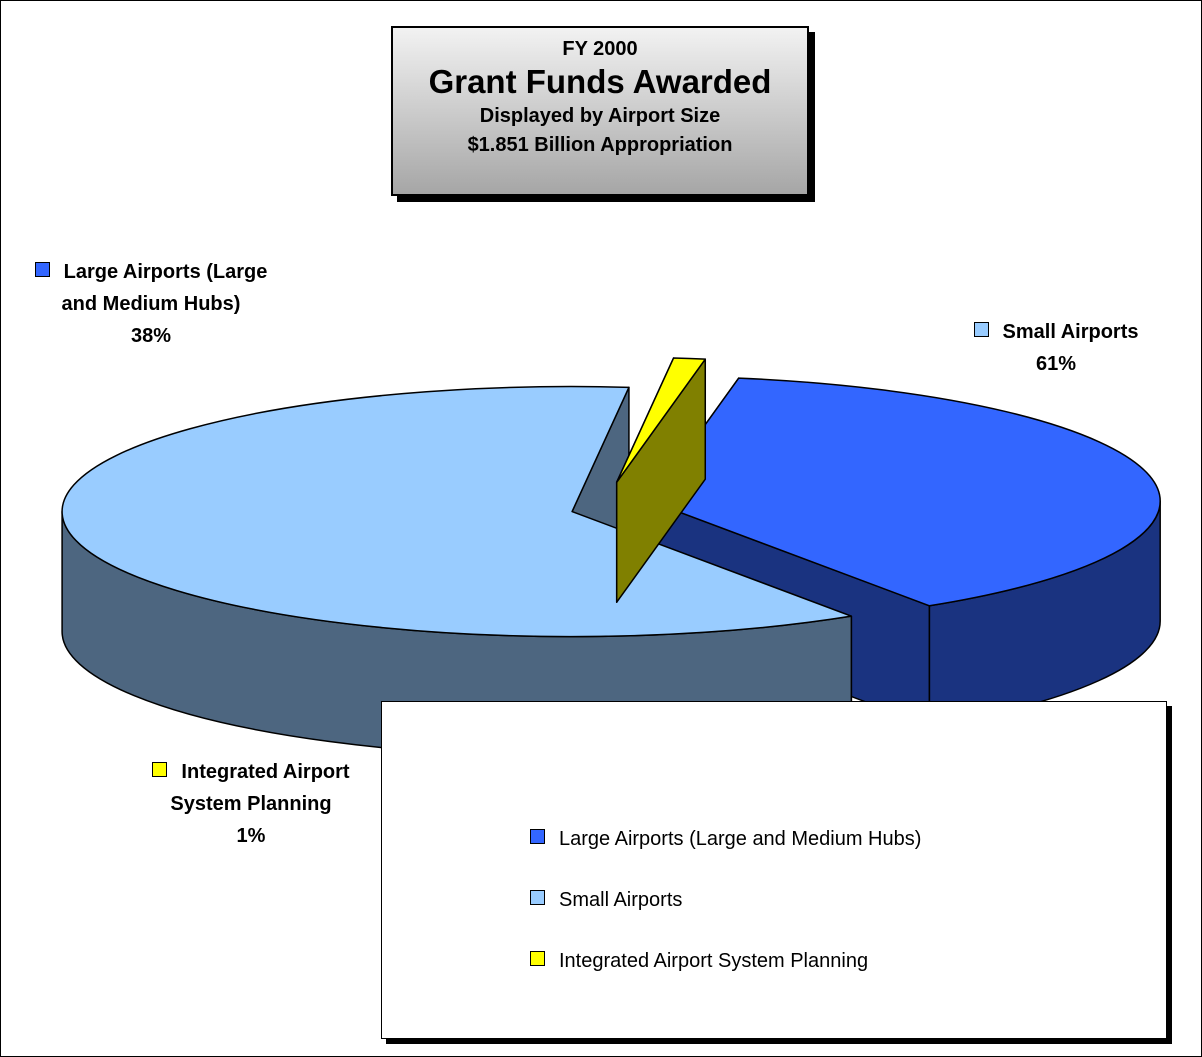 This screenshot has width=1202, height=1057. I want to click on data-label: Integrated Airport System Planning 1%, so click(251, 804).